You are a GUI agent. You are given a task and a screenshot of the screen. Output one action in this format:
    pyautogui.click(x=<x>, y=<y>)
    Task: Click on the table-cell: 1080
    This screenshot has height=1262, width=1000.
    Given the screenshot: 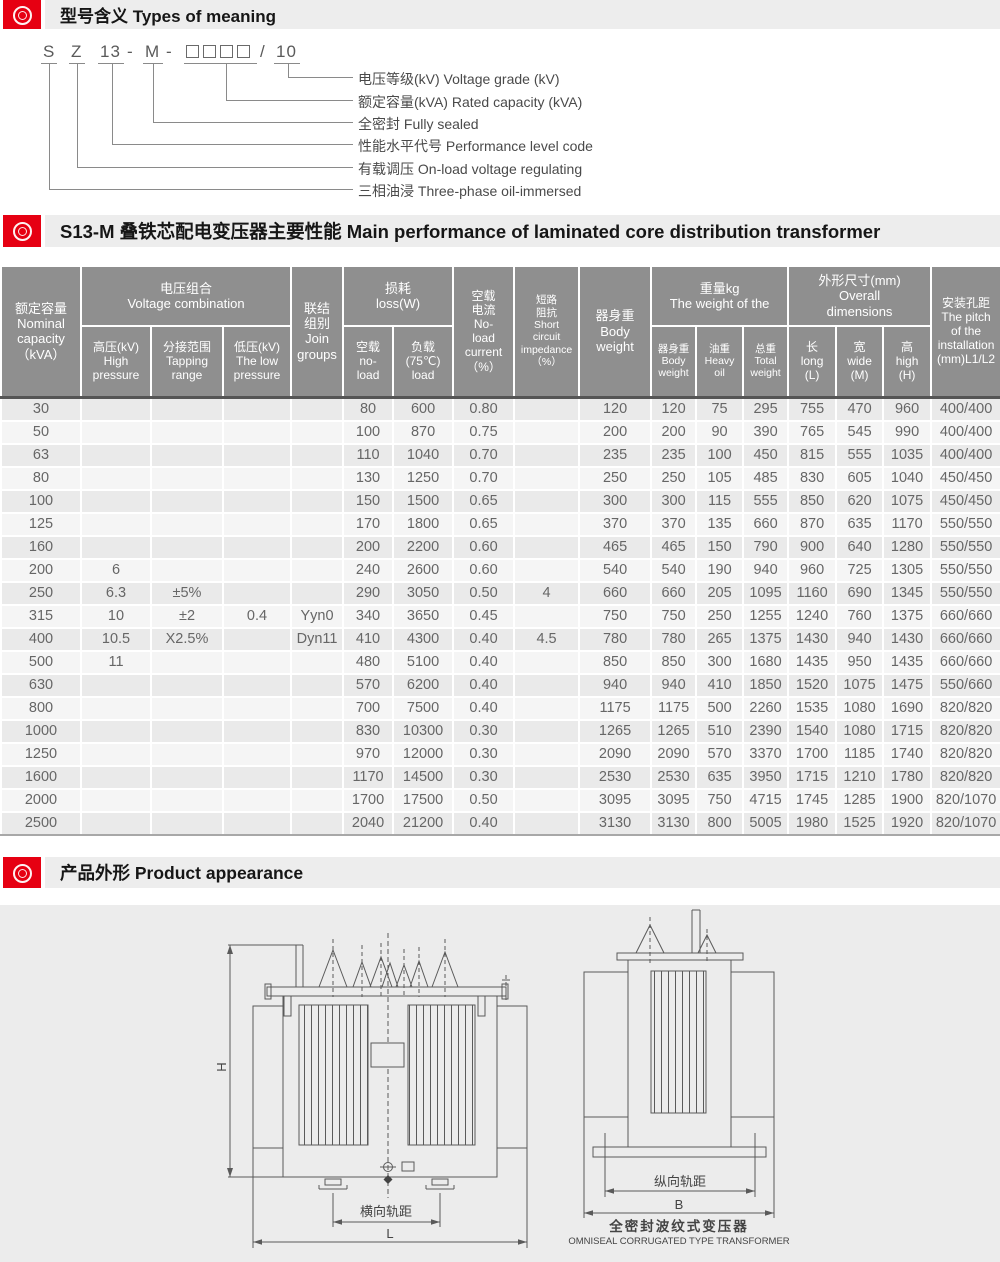 What is the action you would take?
    pyautogui.click(x=860, y=731)
    